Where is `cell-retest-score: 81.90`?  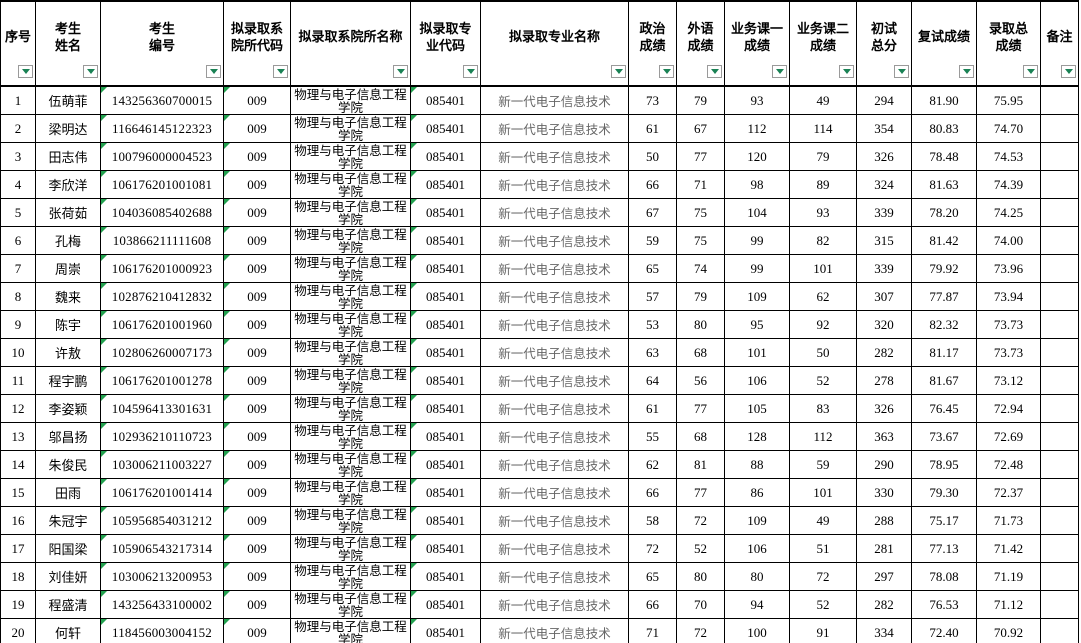 cell-retest-score: 81.90 is located at coordinates (944, 100).